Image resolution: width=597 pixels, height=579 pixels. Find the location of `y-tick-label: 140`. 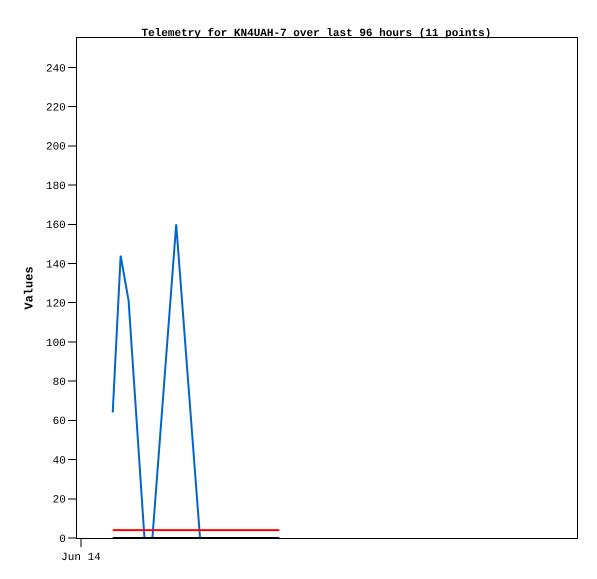

y-tick-label: 140 is located at coordinates (56, 265).